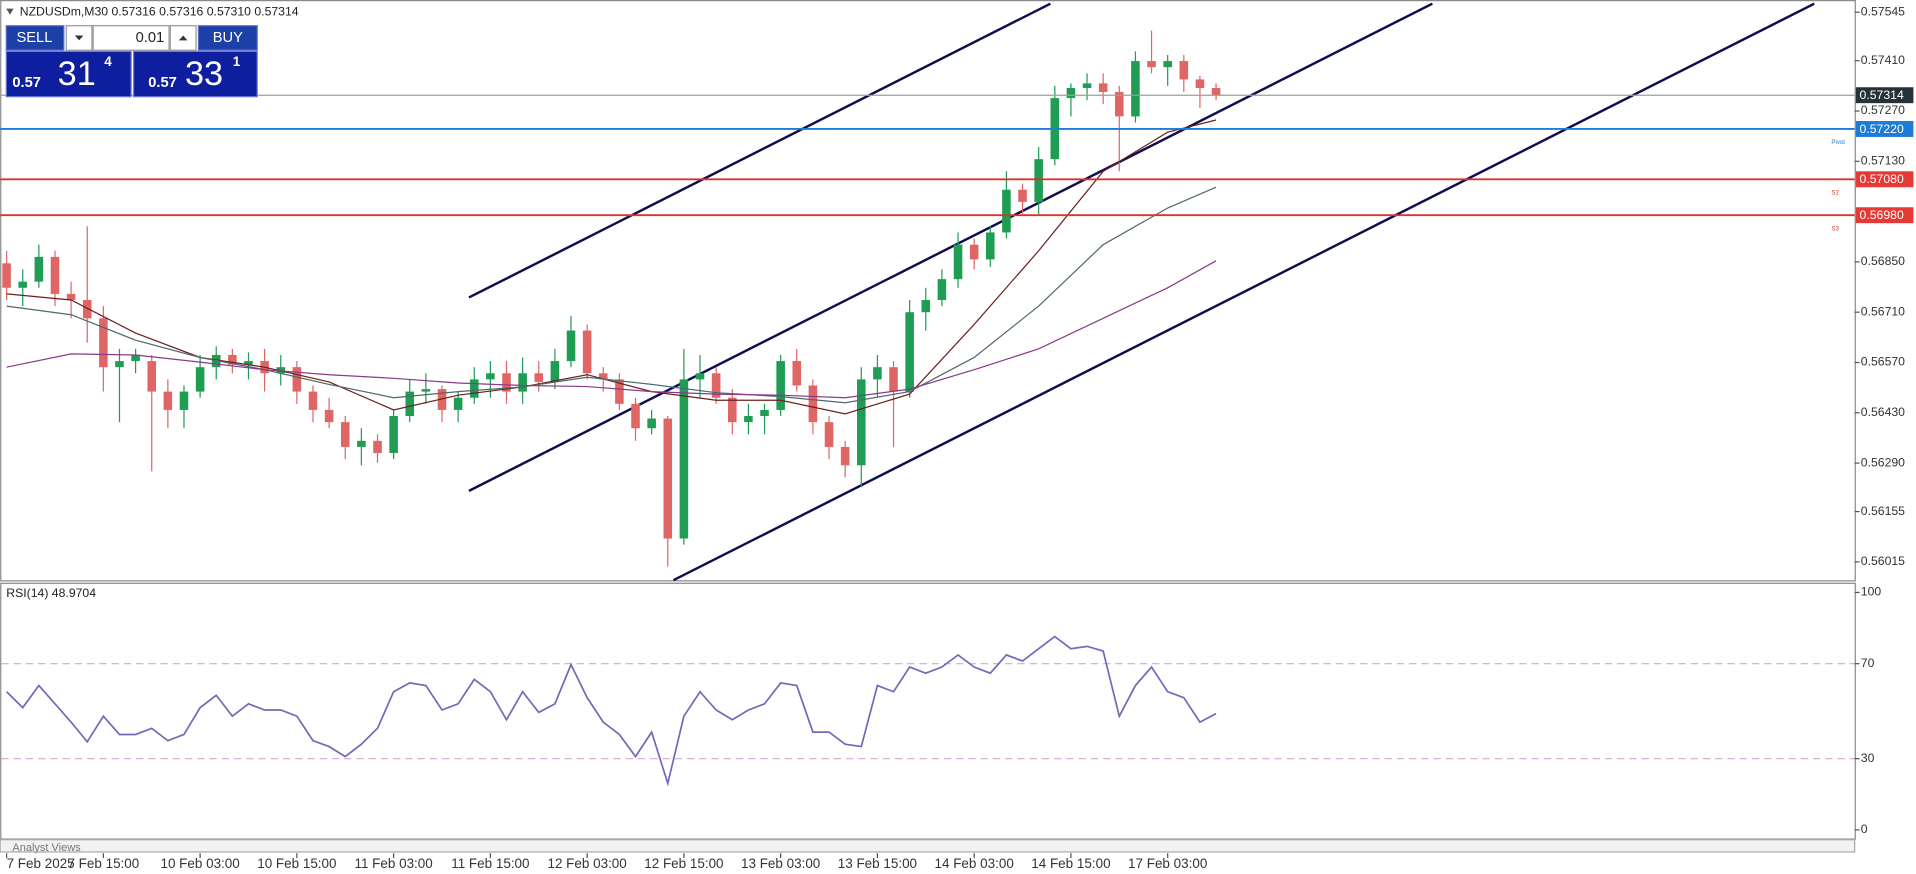  Describe the element at coordinates (586, 863) in the screenshot. I see `x-tick-label: 12 Feb 03:00` at that location.